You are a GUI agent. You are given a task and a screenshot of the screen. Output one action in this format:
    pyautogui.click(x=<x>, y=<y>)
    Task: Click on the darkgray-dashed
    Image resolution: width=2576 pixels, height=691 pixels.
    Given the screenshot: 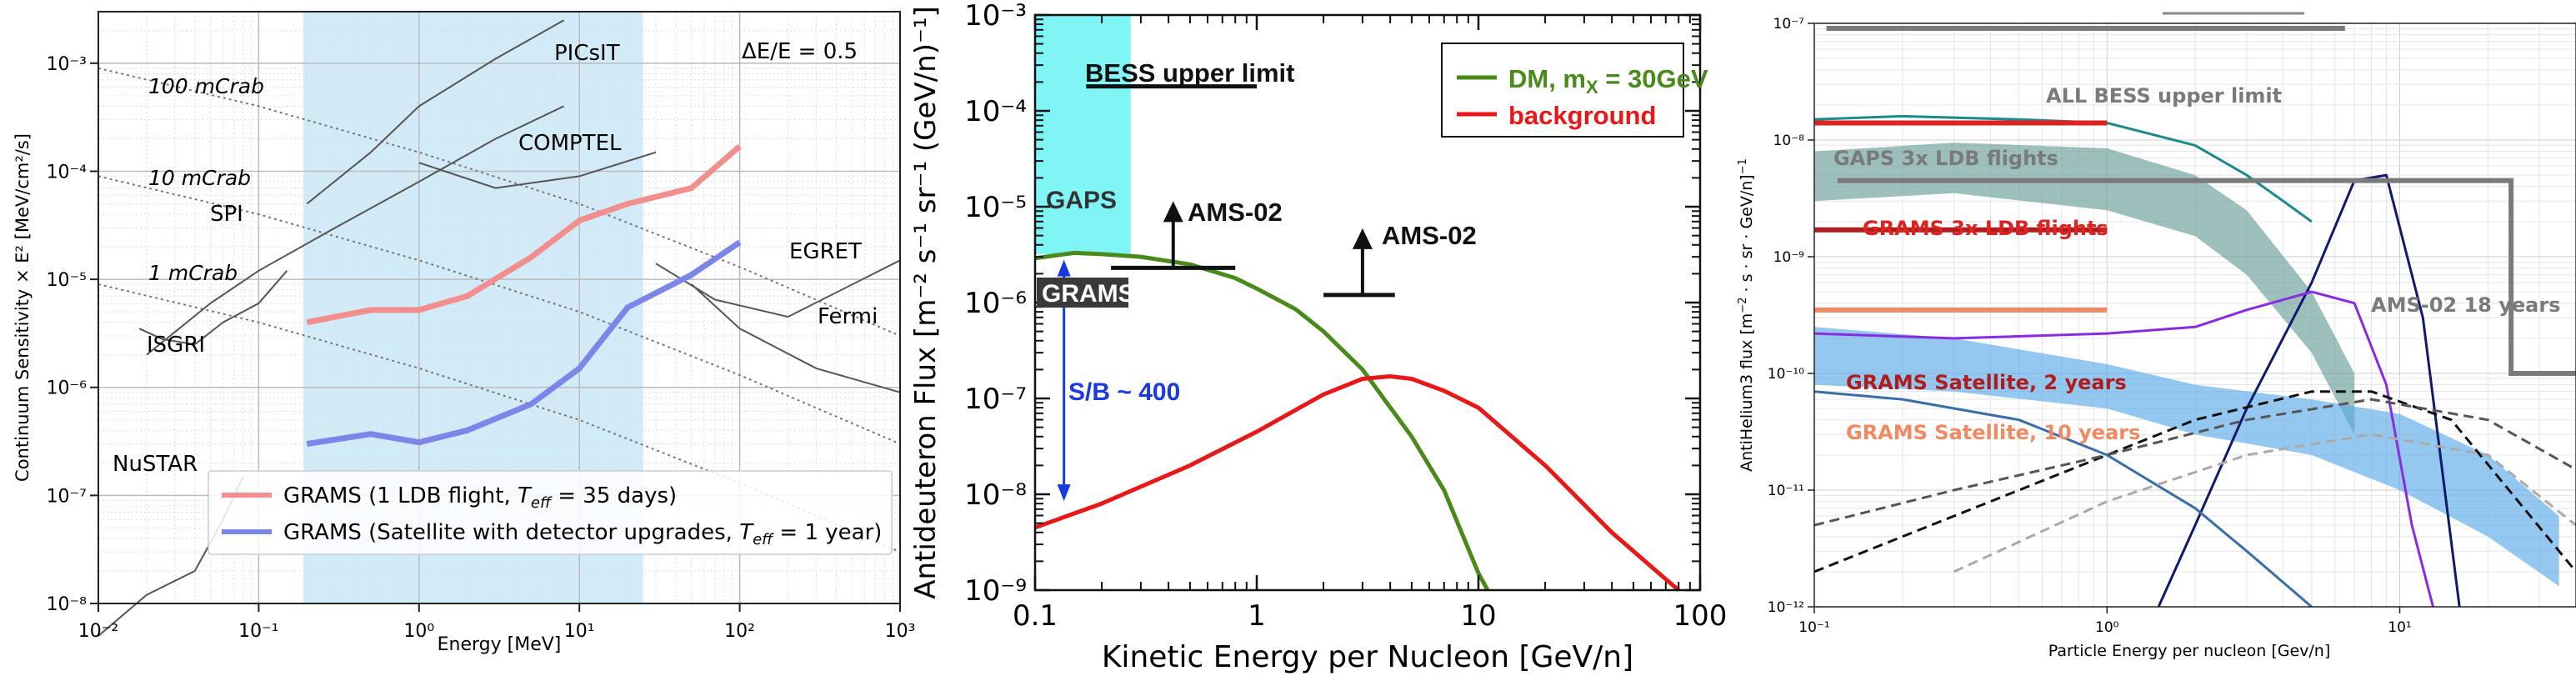 What is the action you would take?
    pyautogui.click(x=2194, y=462)
    